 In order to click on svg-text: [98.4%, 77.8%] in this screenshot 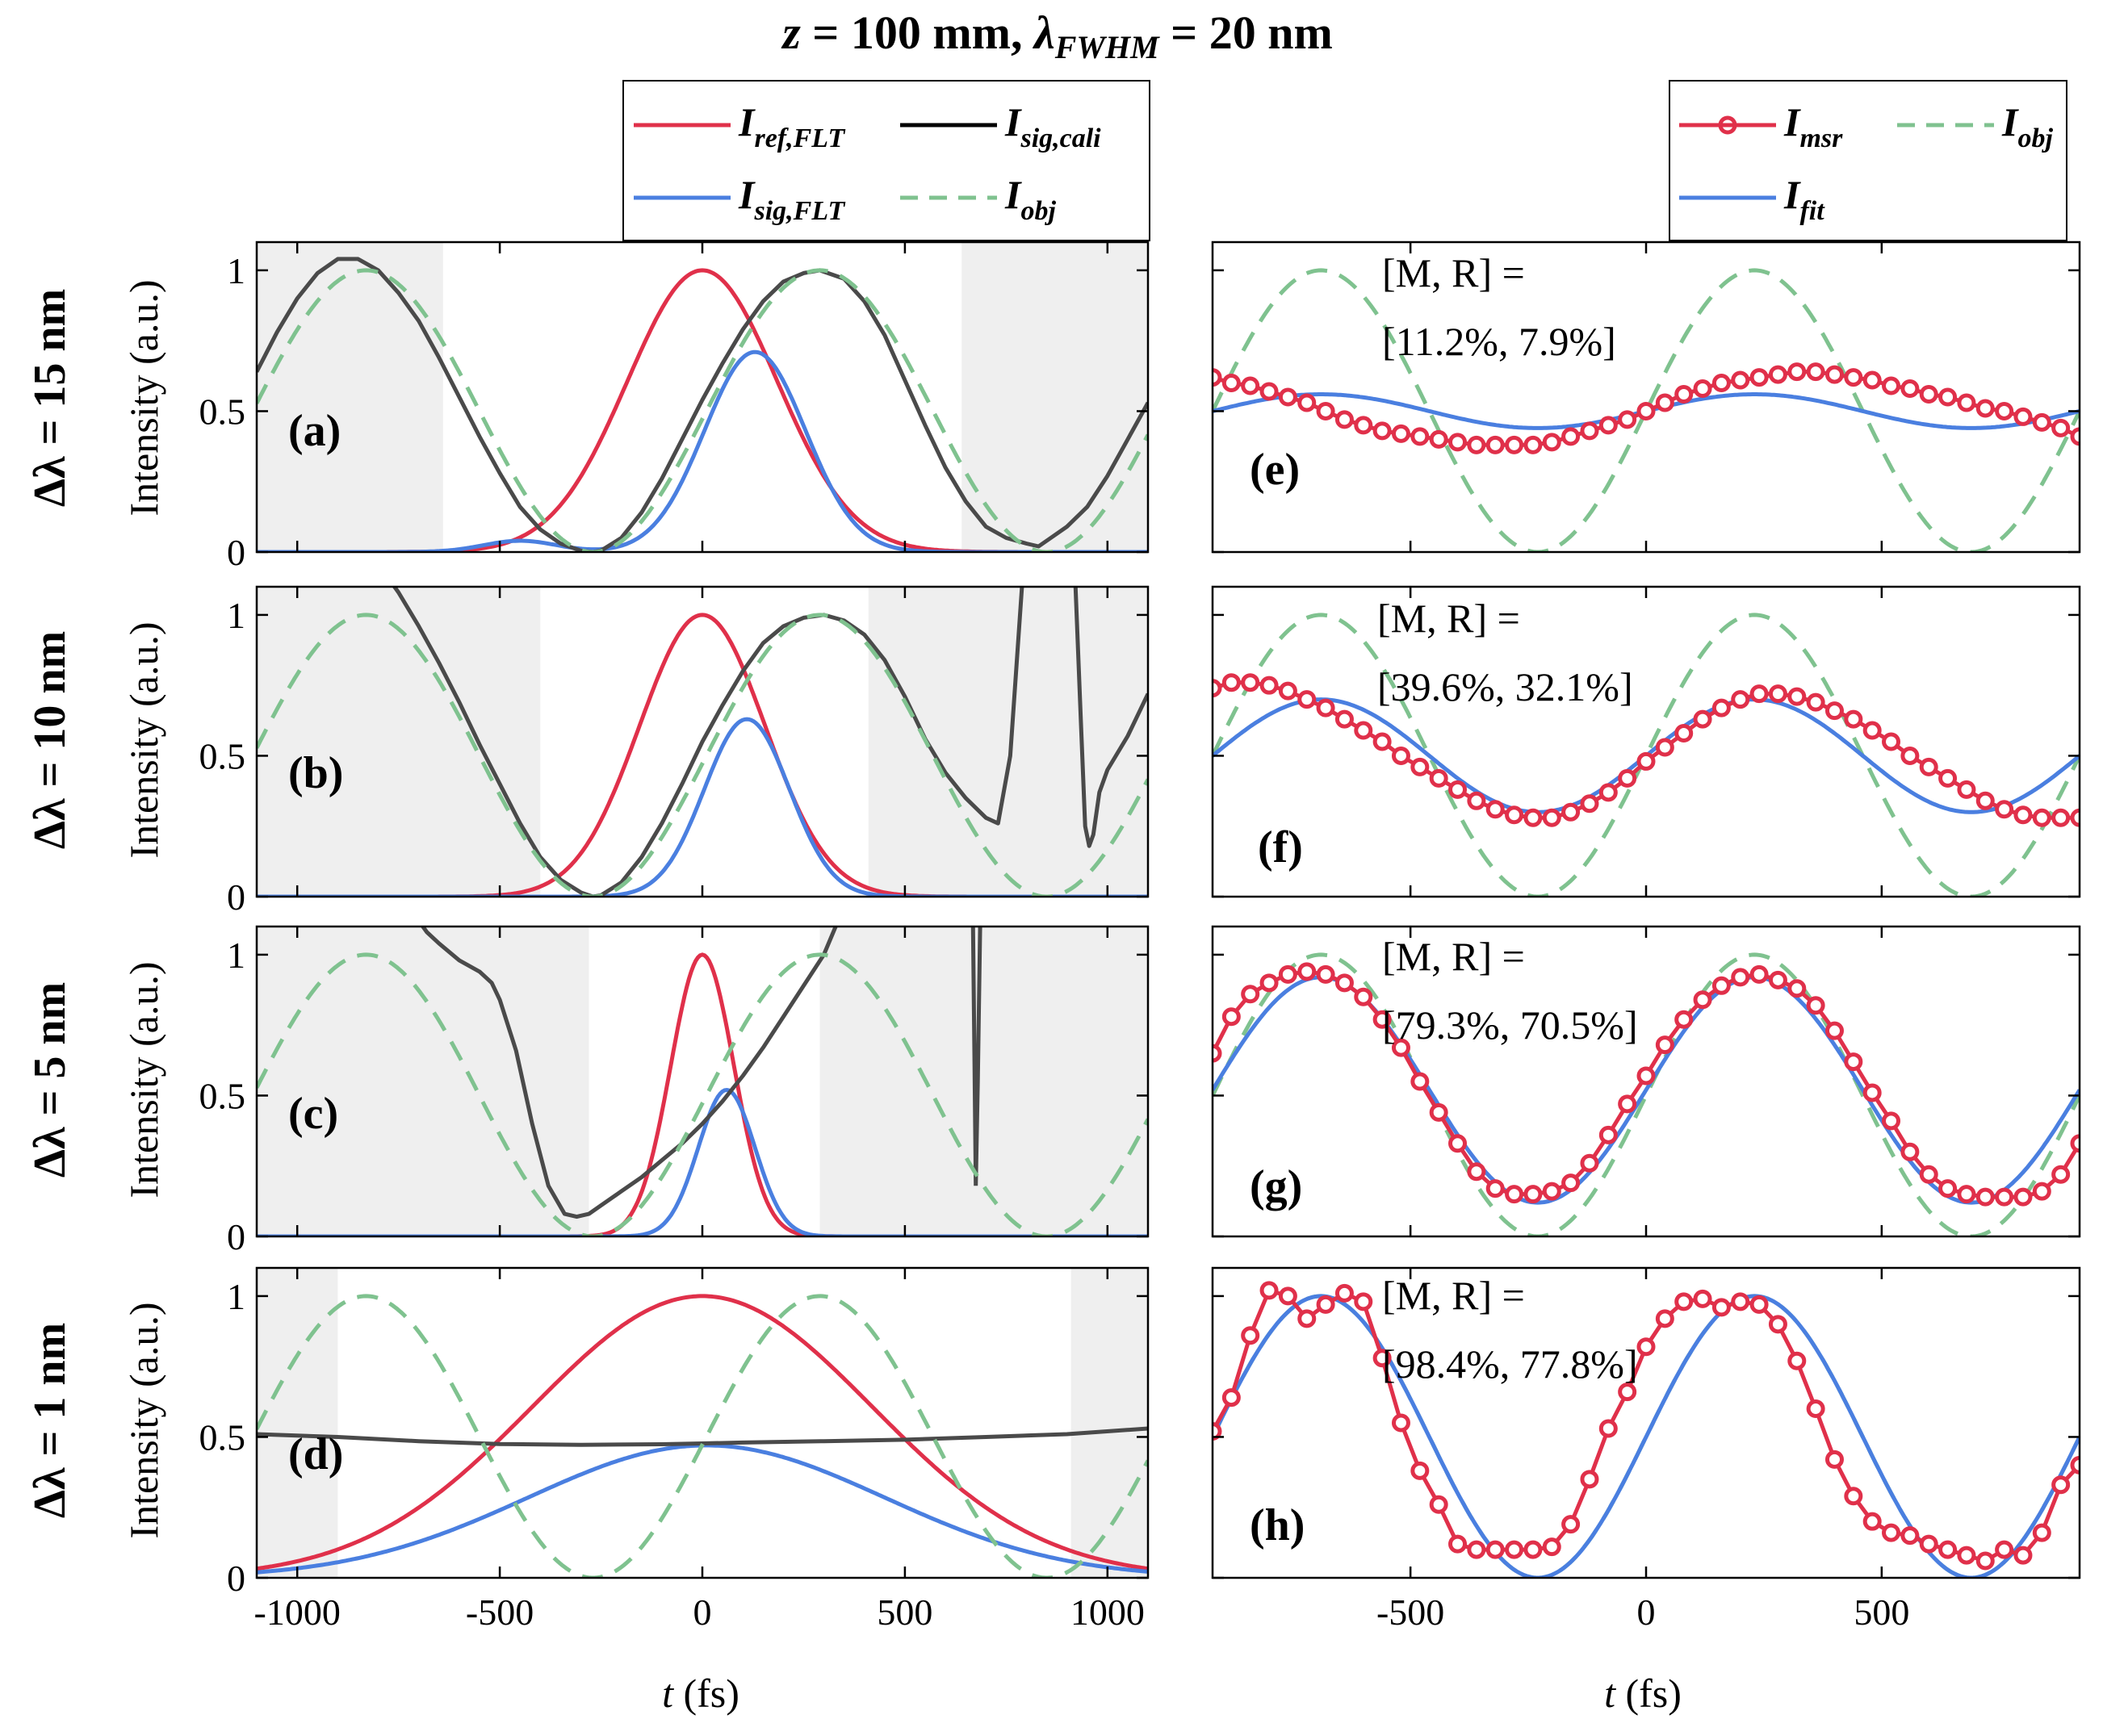, I will do `click(1510, 1364)`.